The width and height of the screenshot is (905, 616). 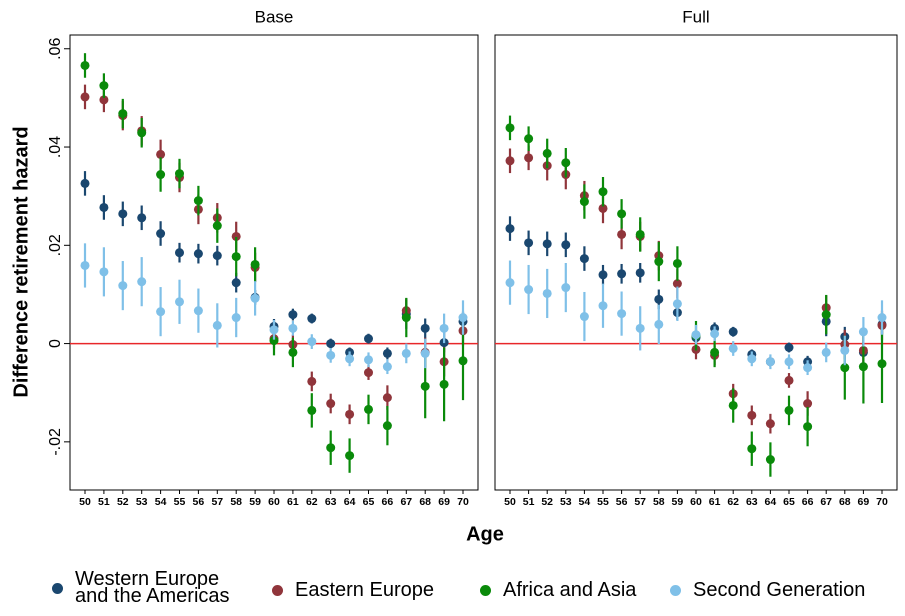 I want to click on x-tick-label: 50, so click(x=510, y=502).